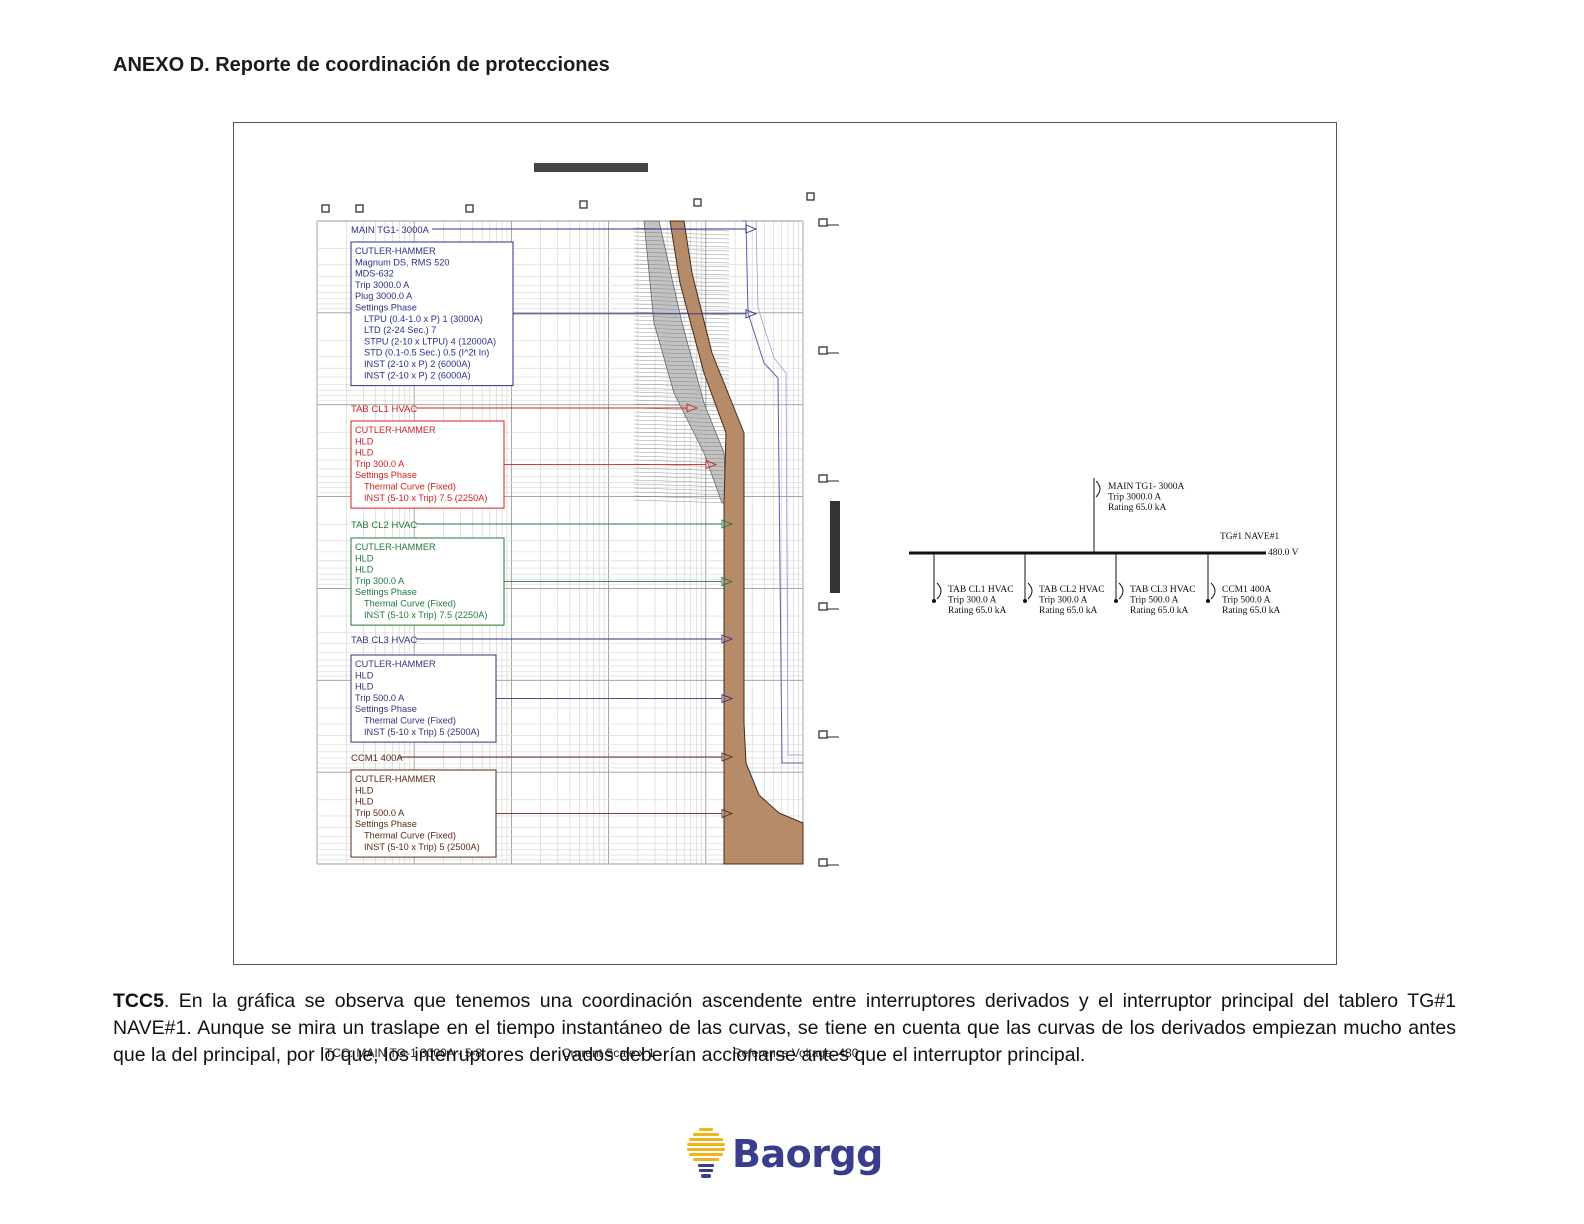 Image resolution: width=1584 pixels, height=1224 pixels. I want to click on current-scale-label: Current Scale x 1, so click(608, 1053).